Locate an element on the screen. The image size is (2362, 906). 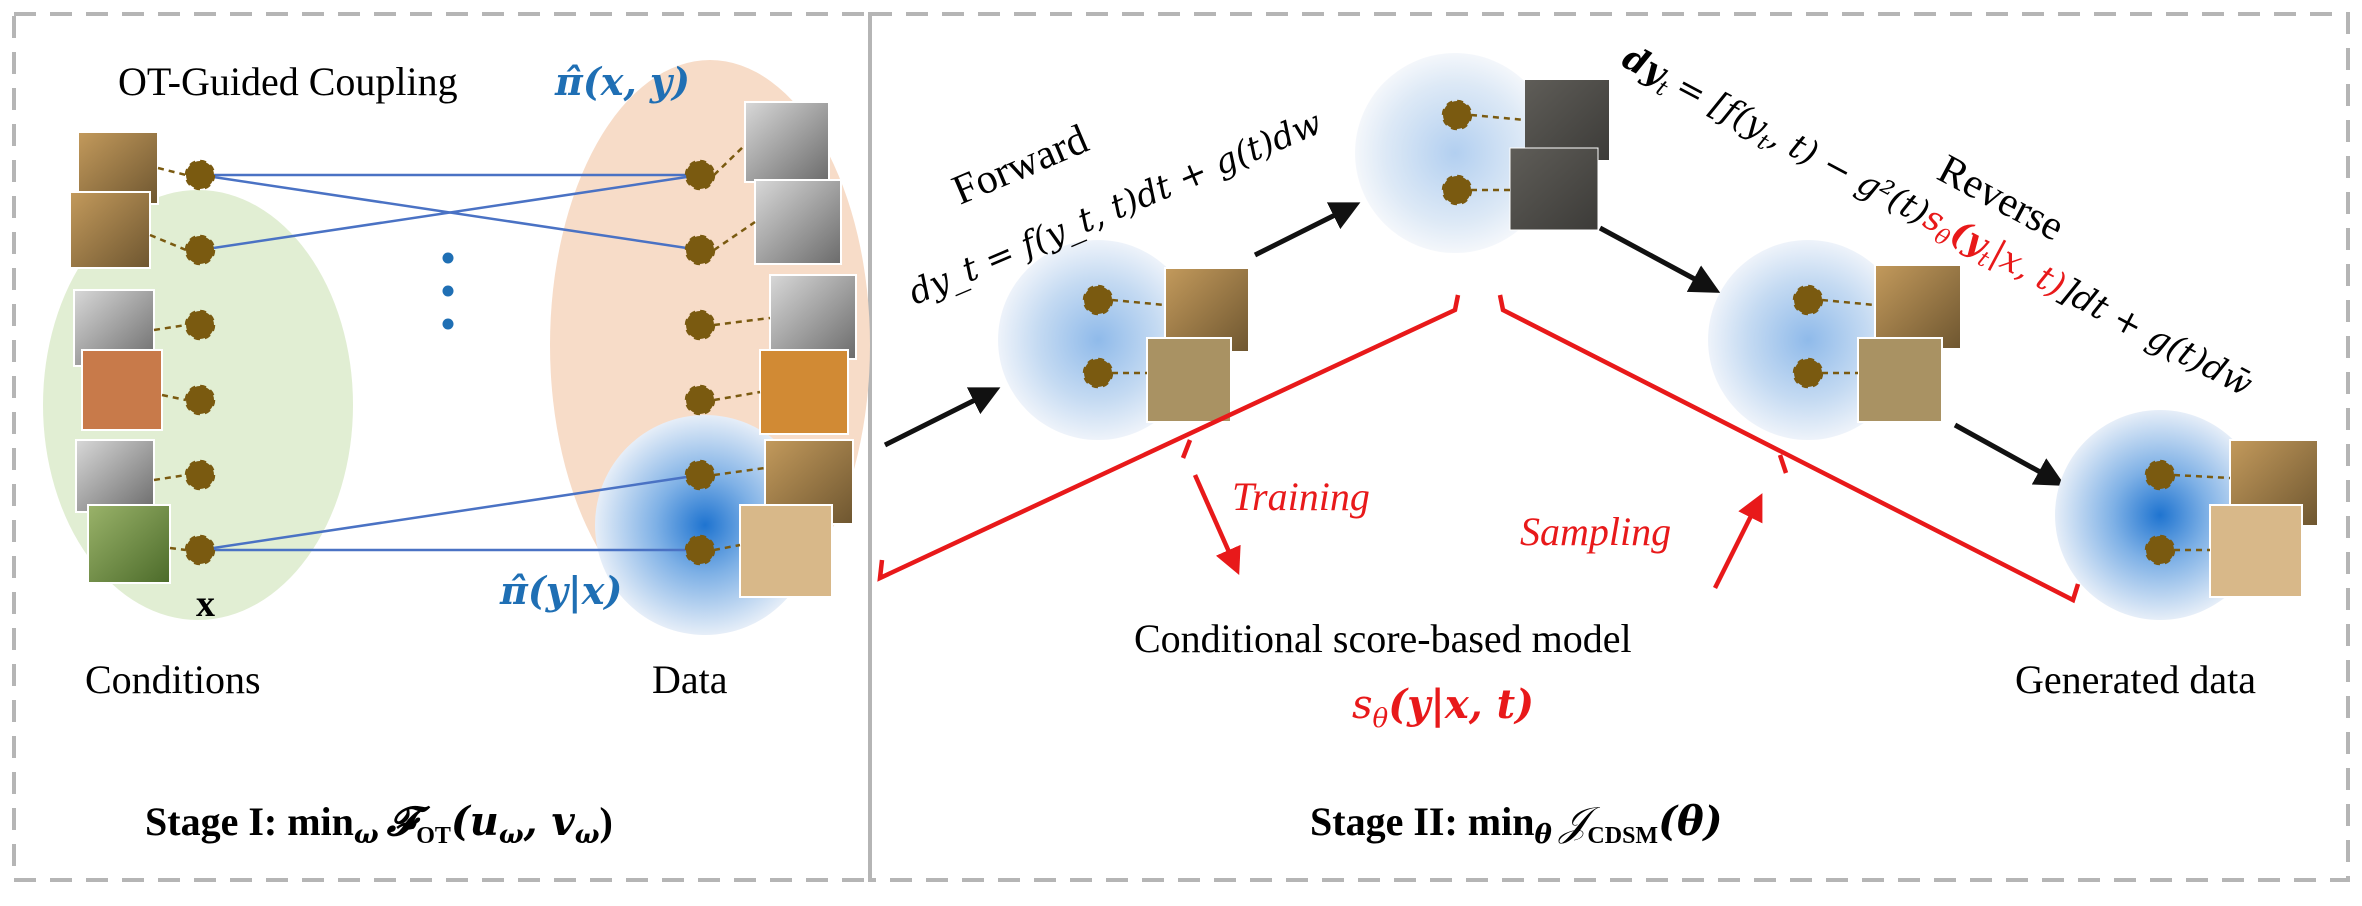
data-nodes is located at coordinates (727, 355).